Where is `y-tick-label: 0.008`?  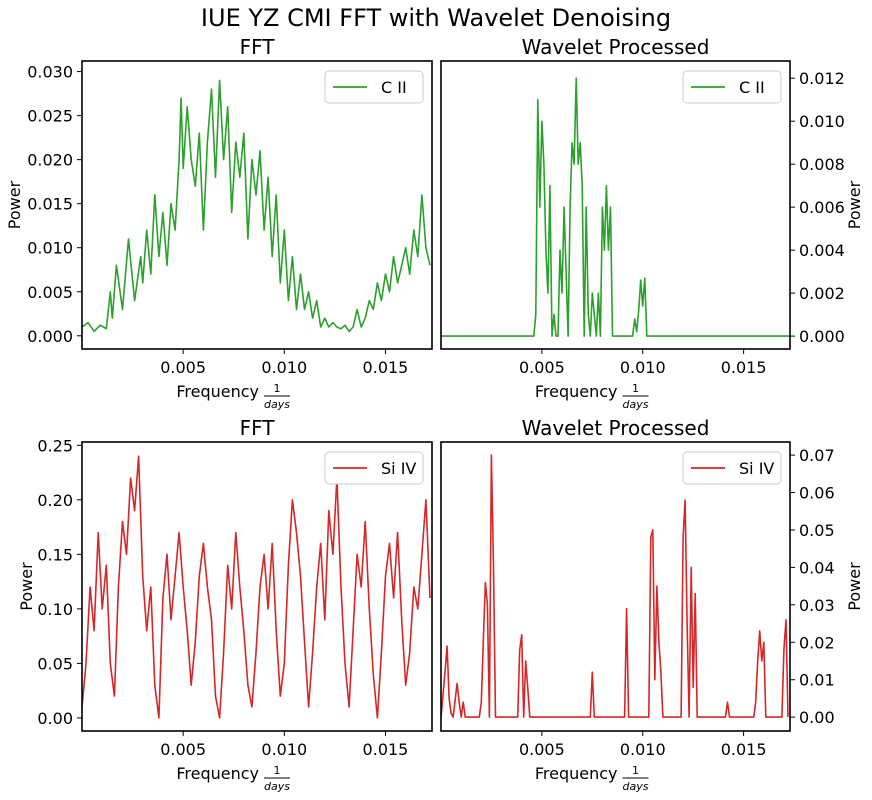
y-tick-label: 0.008 is located at coordinates (822, 164).